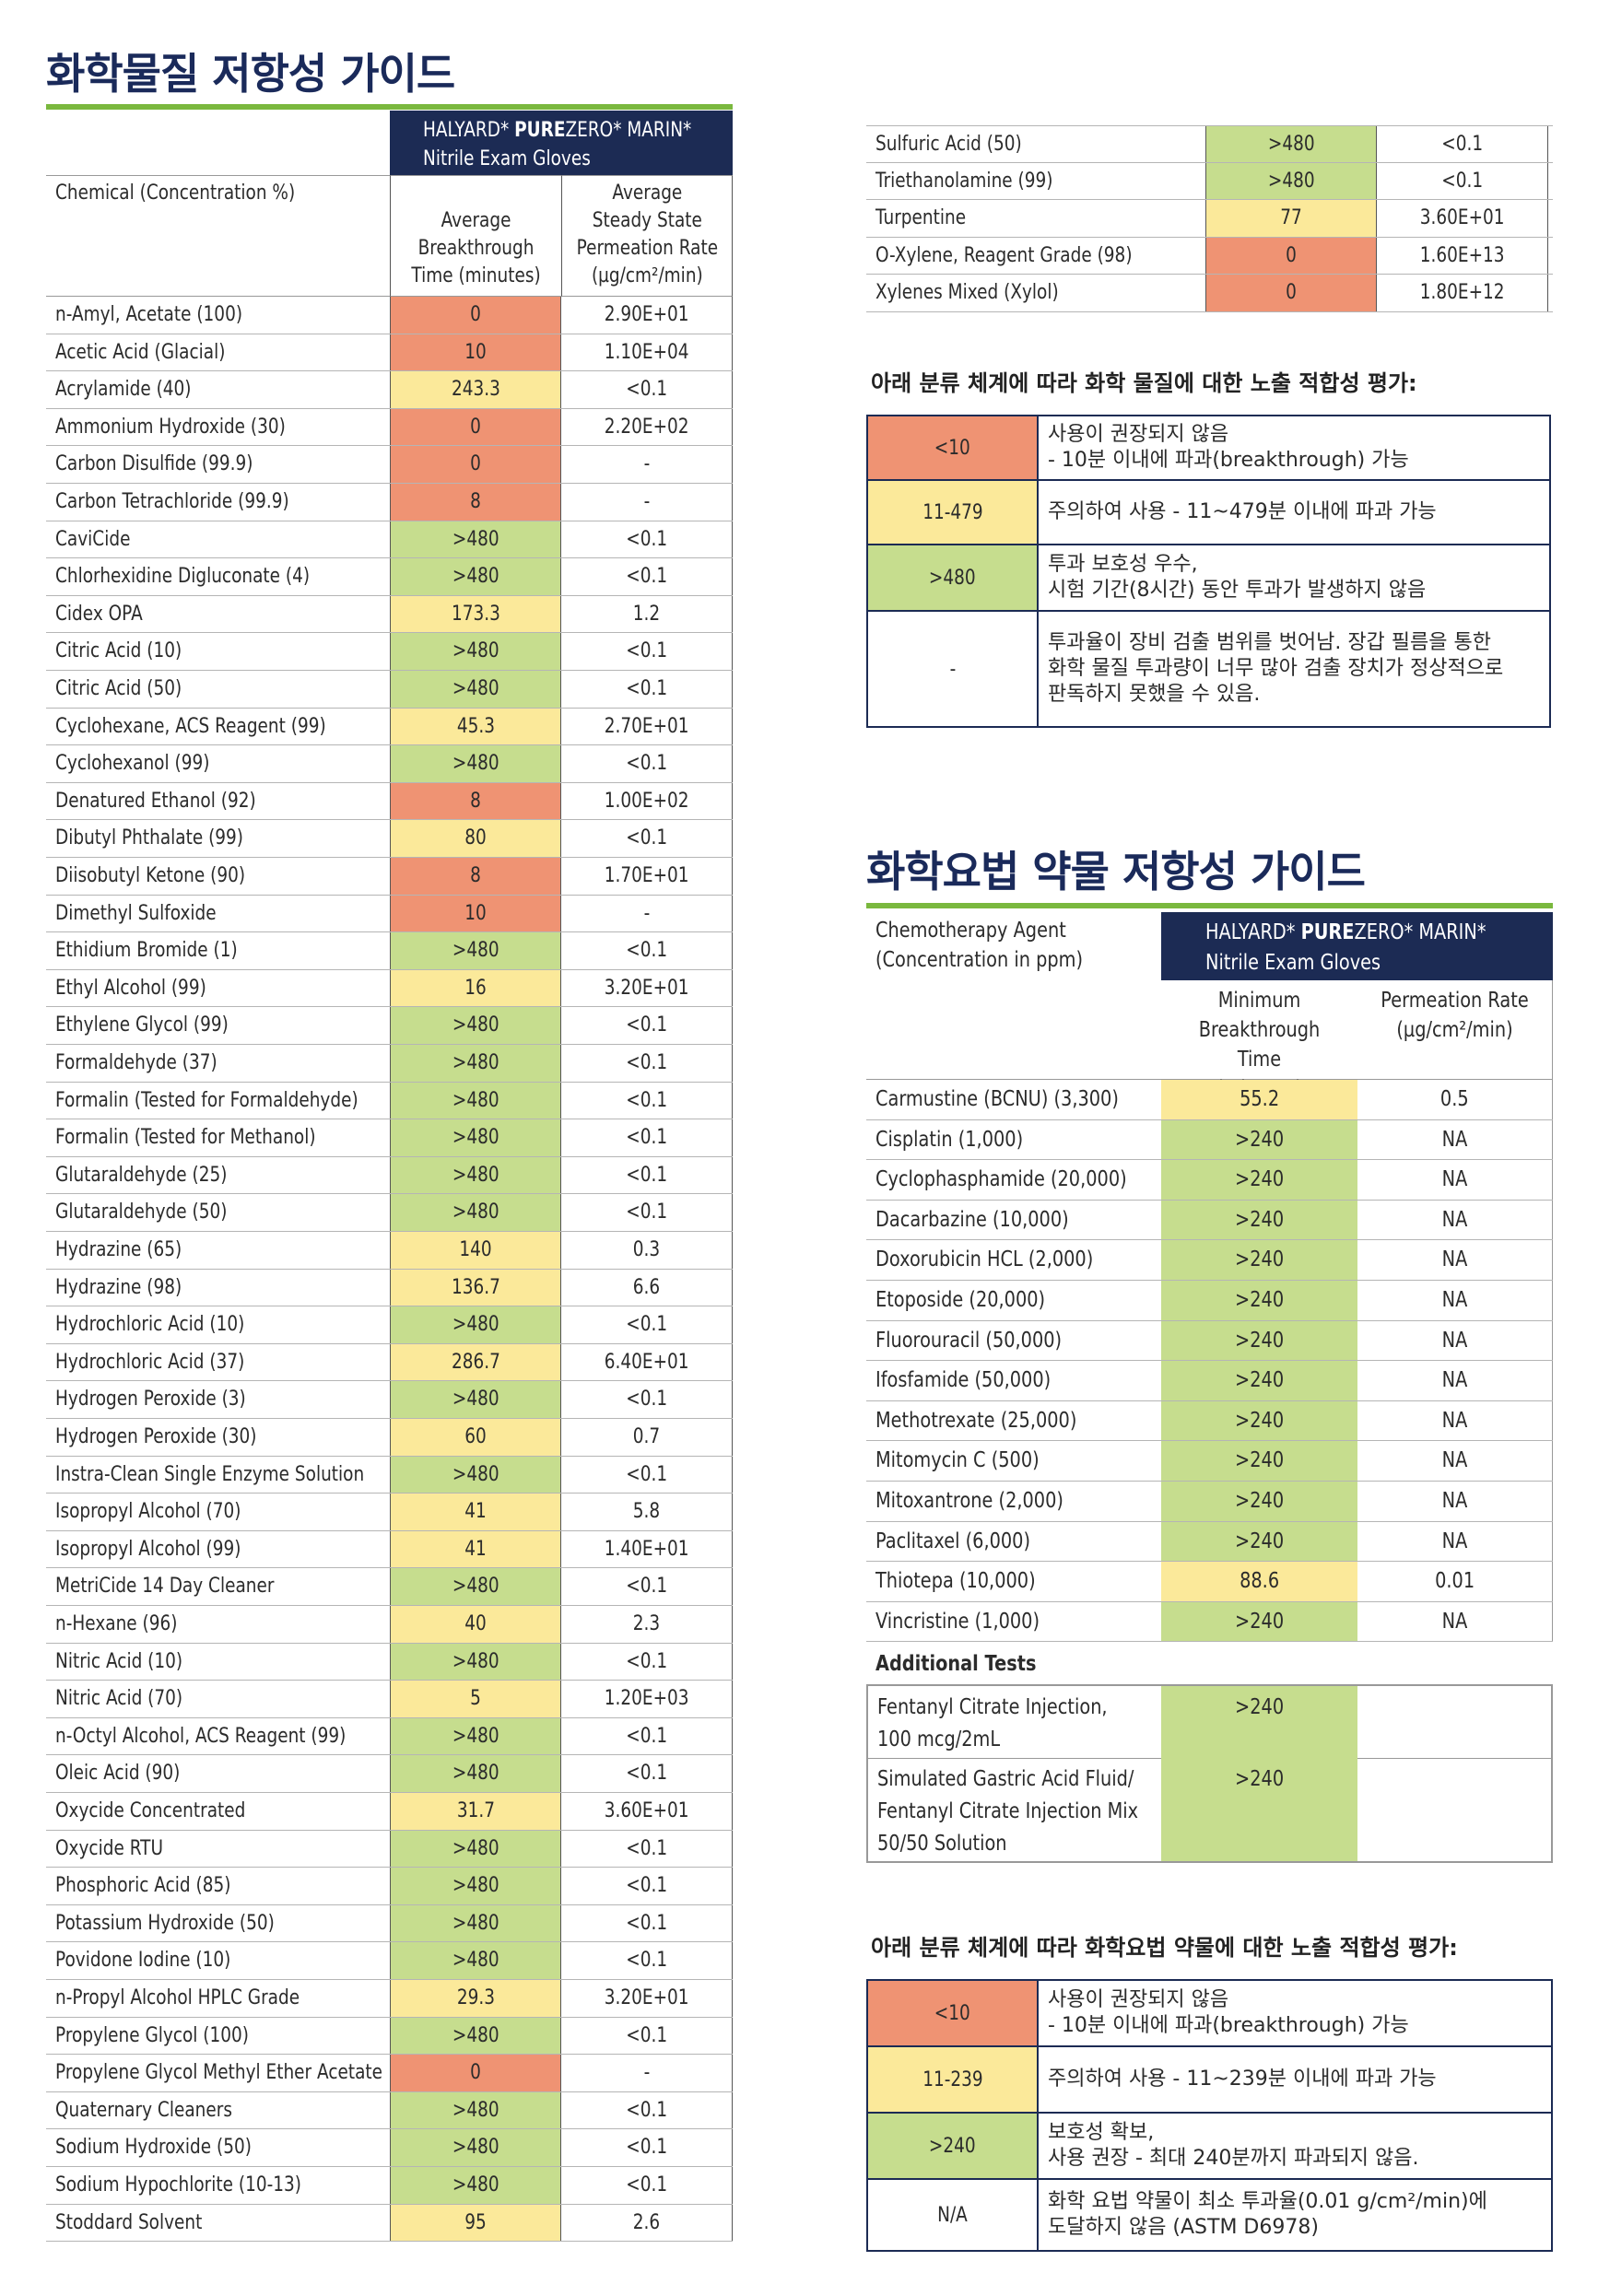 This screenshot has width=1598, height=2296. Describe the element at coordinates (957, 1622) in the screenshot. I see `agent-name-text: Vincristine (1,000)` at that location.